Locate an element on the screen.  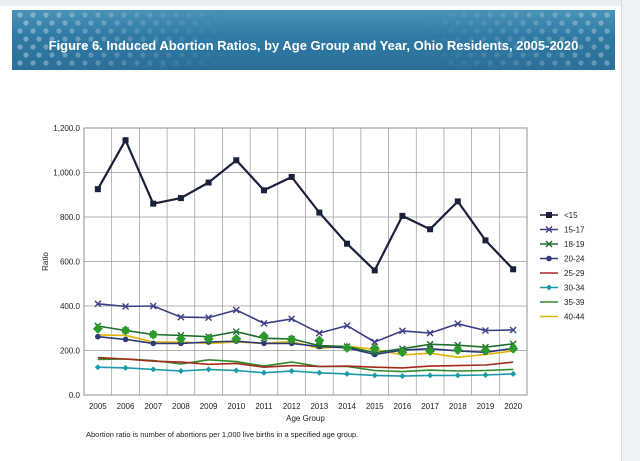
legend-label: 30-34 is located at coordinates (574, 288).